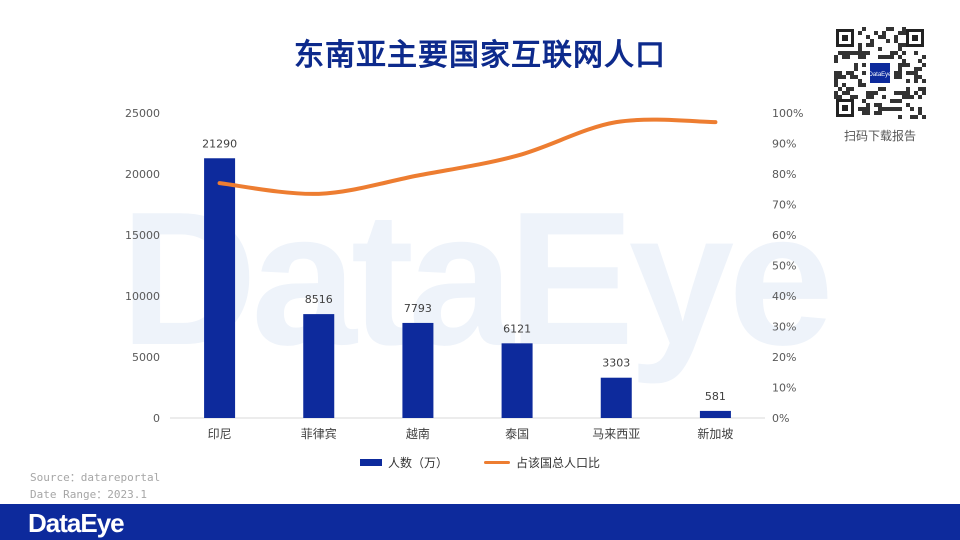  Describe the element at coordinates (480, 522) in the screenshot. I see `footer-bar: DataEye` at that location.